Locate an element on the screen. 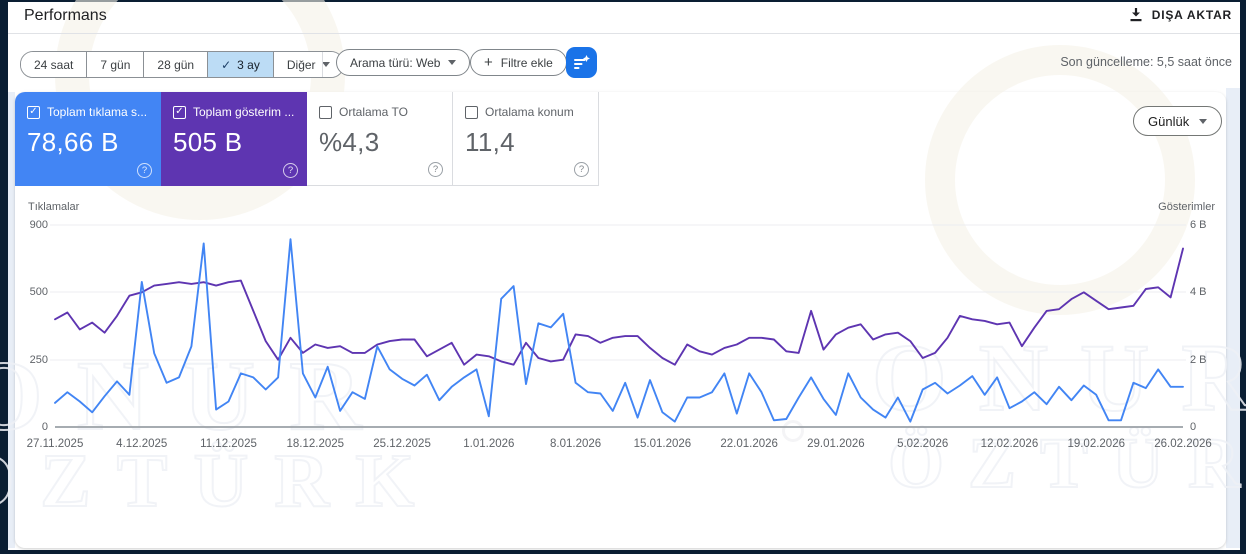 This screenshot has width=1246, height=554. date-chip-7-g-n: 7 gün is located at coordinates (115, 64).